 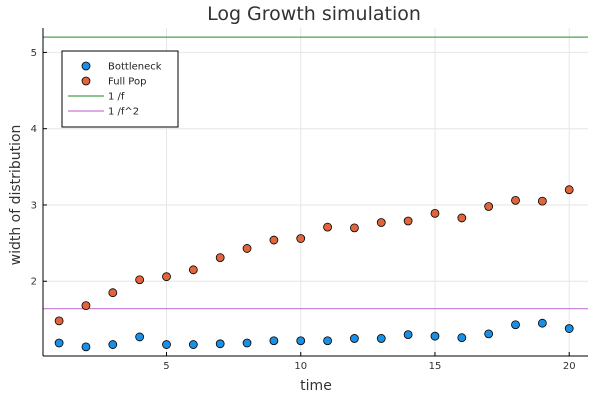 What do you see at coordinates (16, 195) in the screenshot?
I see `y-axis-label: width of distribution` at bounding box center [16, 195].